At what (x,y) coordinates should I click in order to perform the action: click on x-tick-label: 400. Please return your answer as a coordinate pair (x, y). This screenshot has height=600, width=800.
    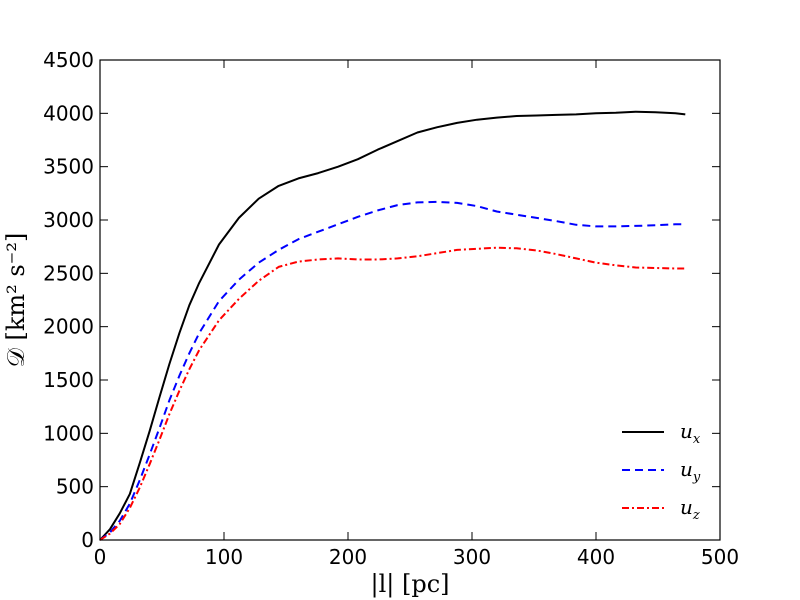
    Looking at the image, I should click on (596, 557).